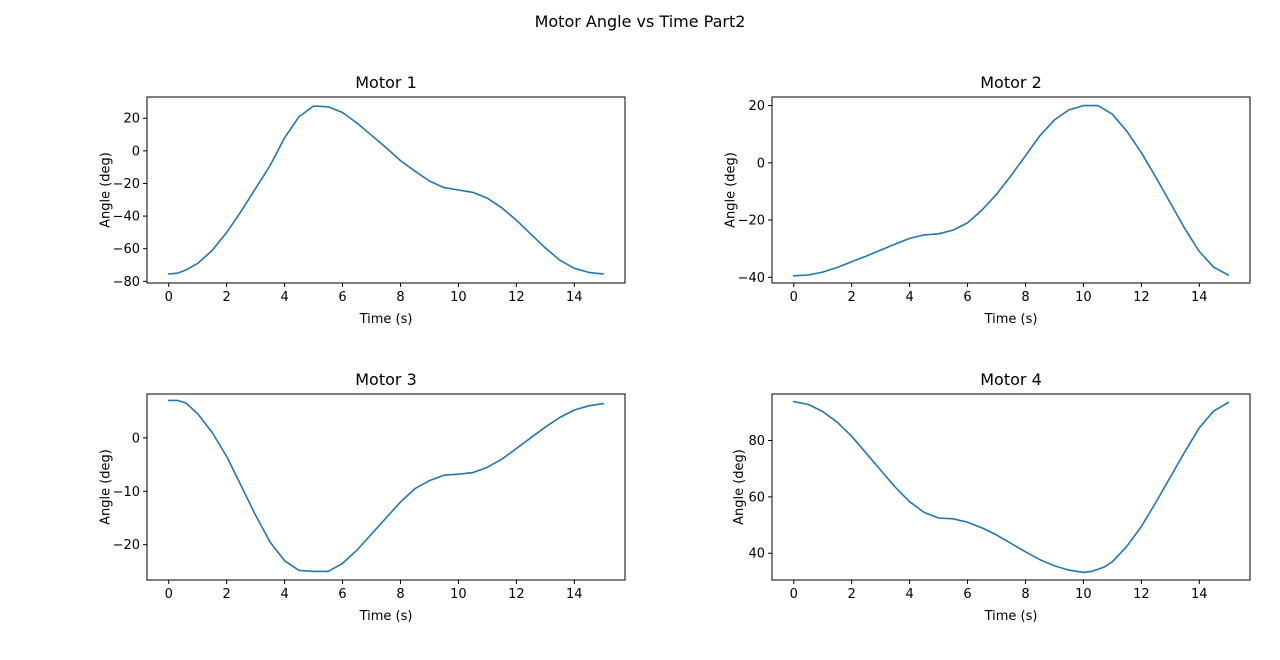 The image size is (1280, 660). What do you see at coordinates (386, 379) in the screenshot?
I see `subplot-title: Motor 3` at bounding box center [386, 379].